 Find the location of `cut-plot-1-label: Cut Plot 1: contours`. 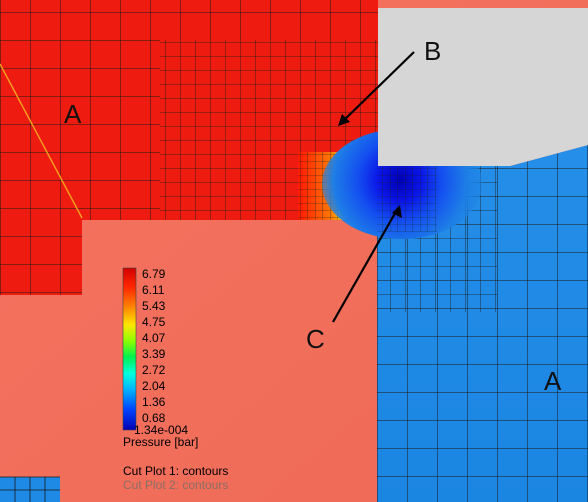

cut-plot-1-label: Cut Plot 1: contours is located at coordinates (176, 471).